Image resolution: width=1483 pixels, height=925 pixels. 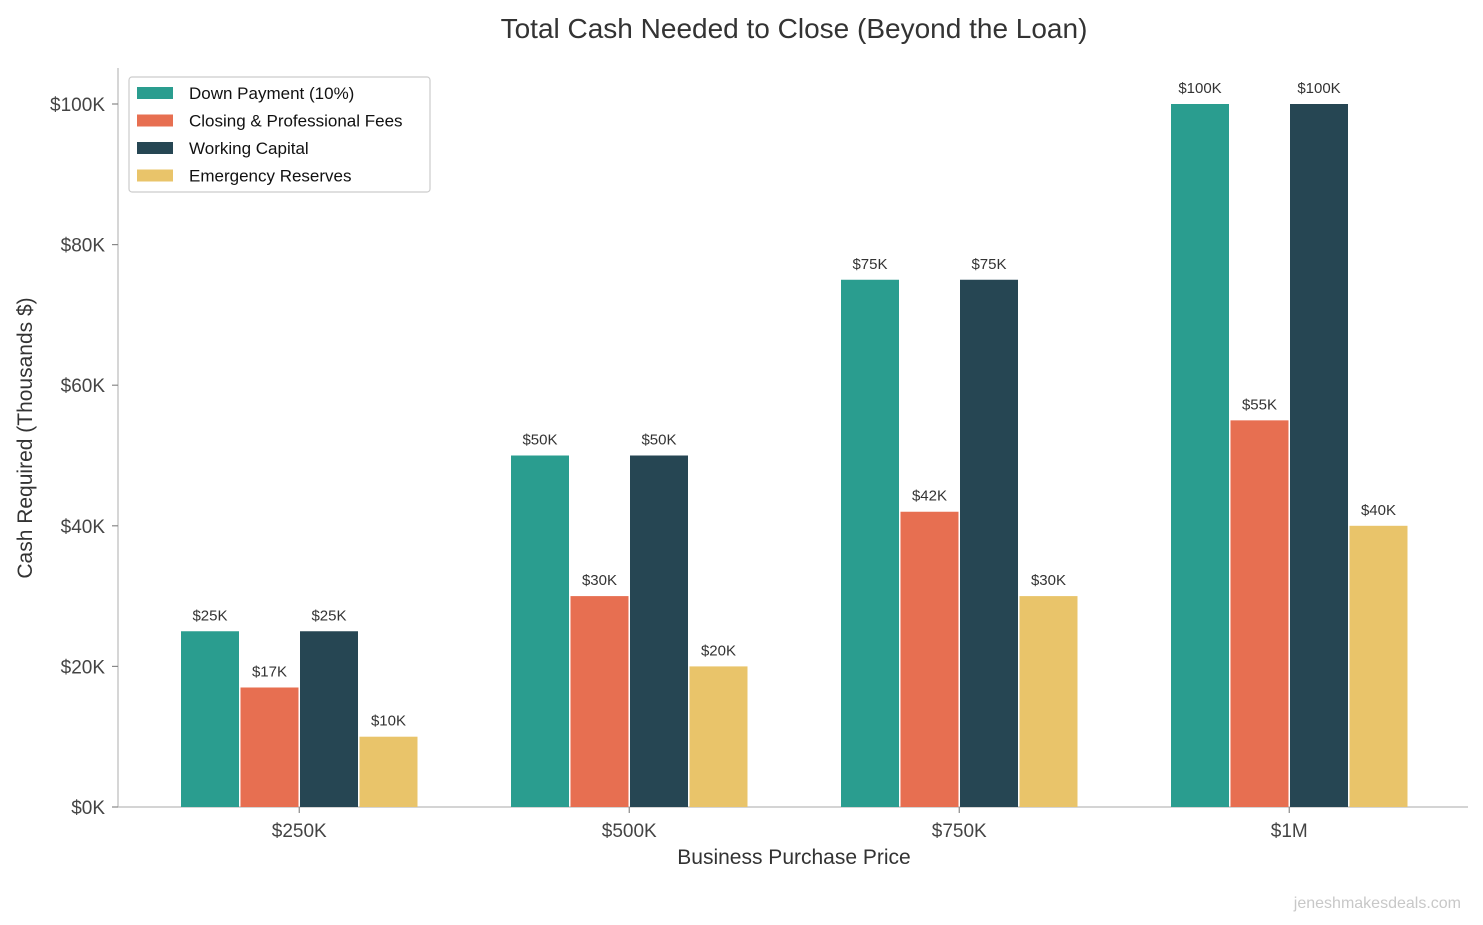 I want to click on y-axis-label: Cash Required (Thousands $), so click(x=25, y=437).